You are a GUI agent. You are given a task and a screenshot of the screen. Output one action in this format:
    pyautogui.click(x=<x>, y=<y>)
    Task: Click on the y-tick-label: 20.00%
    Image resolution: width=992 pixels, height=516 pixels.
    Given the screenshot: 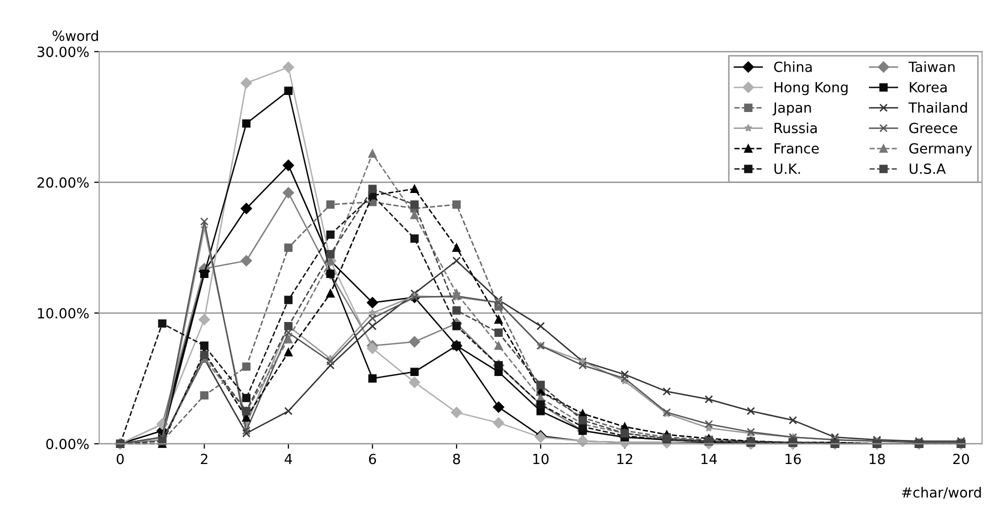 What is the action you would take?
    pyautogui.click(x=63, y=182)
    